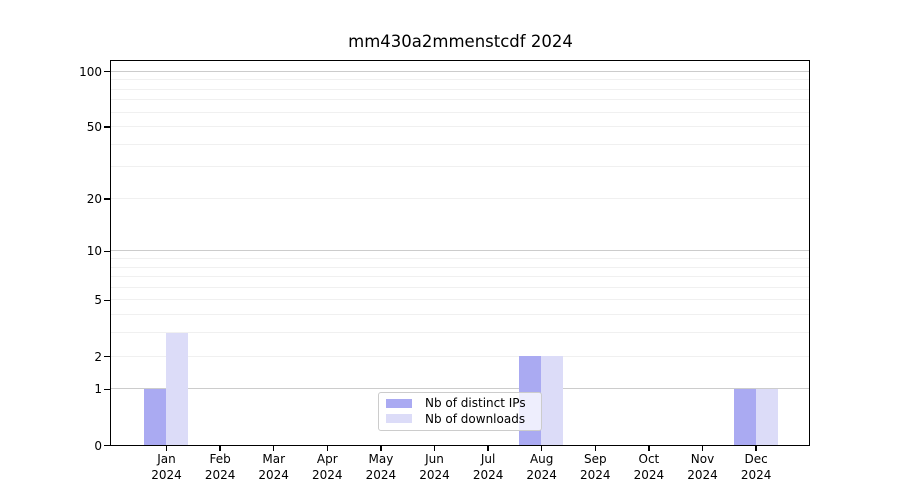 The image size is (900, 500). Describe the element at coordinates (702, 459) in the screenshot. I see `x-axis-tick-label-line: Nov` at that location.